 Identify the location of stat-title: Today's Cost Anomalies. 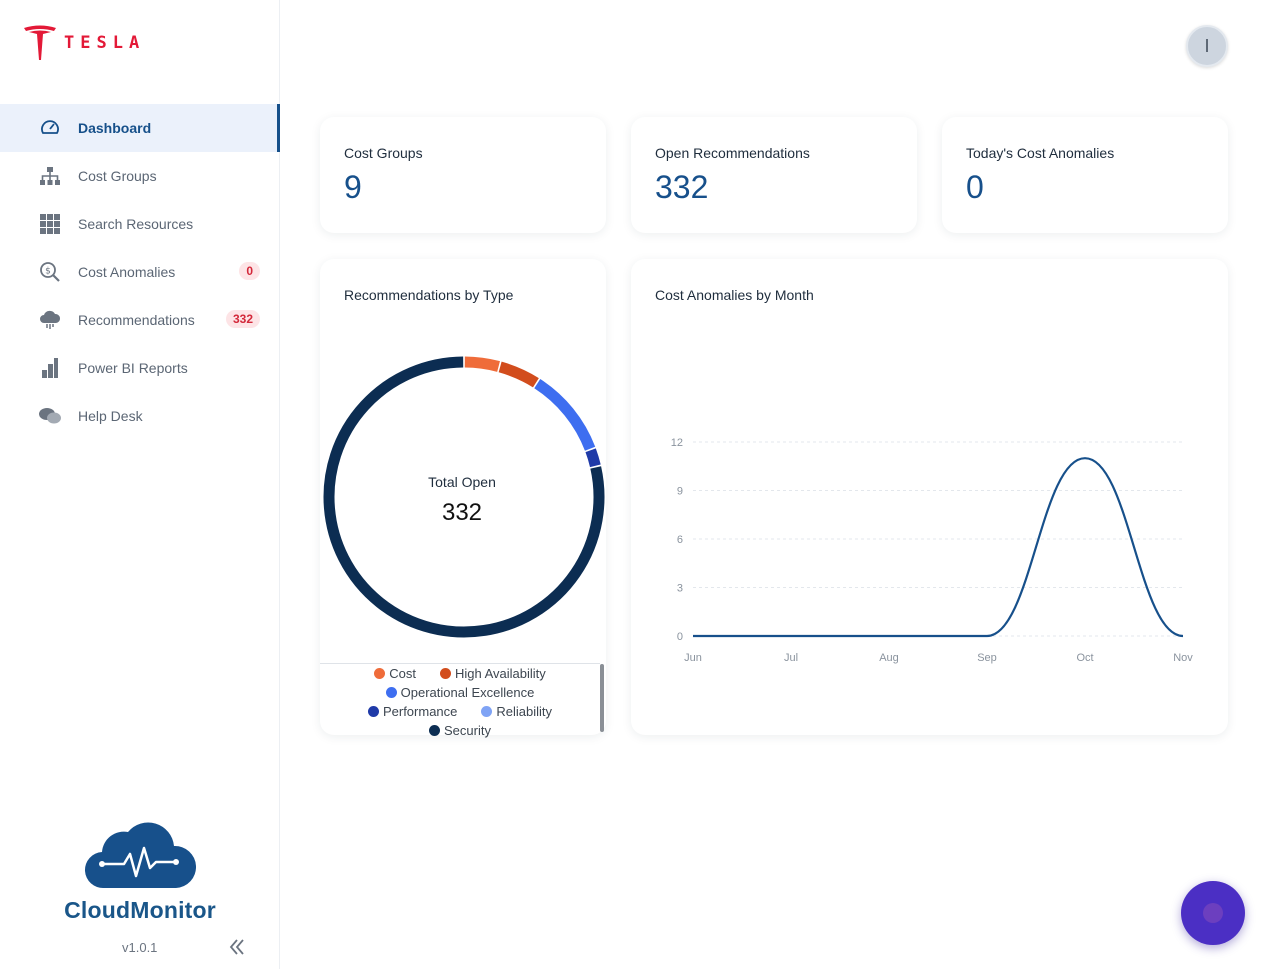
(1040, 153).